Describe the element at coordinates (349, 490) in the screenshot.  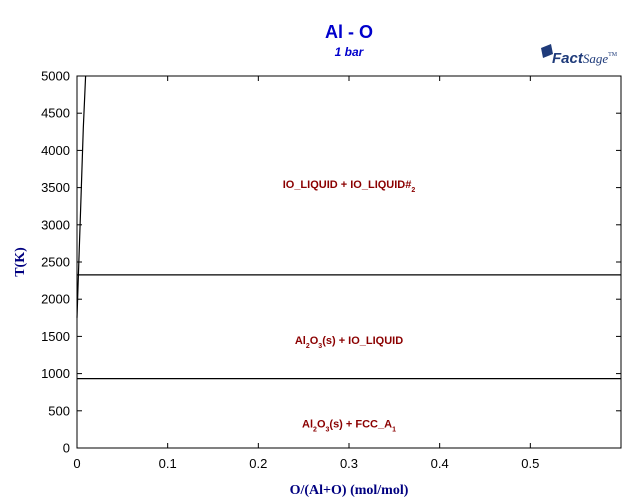
I see `x-axis-label: O/(Al+O) (mol/mol)` at that location.